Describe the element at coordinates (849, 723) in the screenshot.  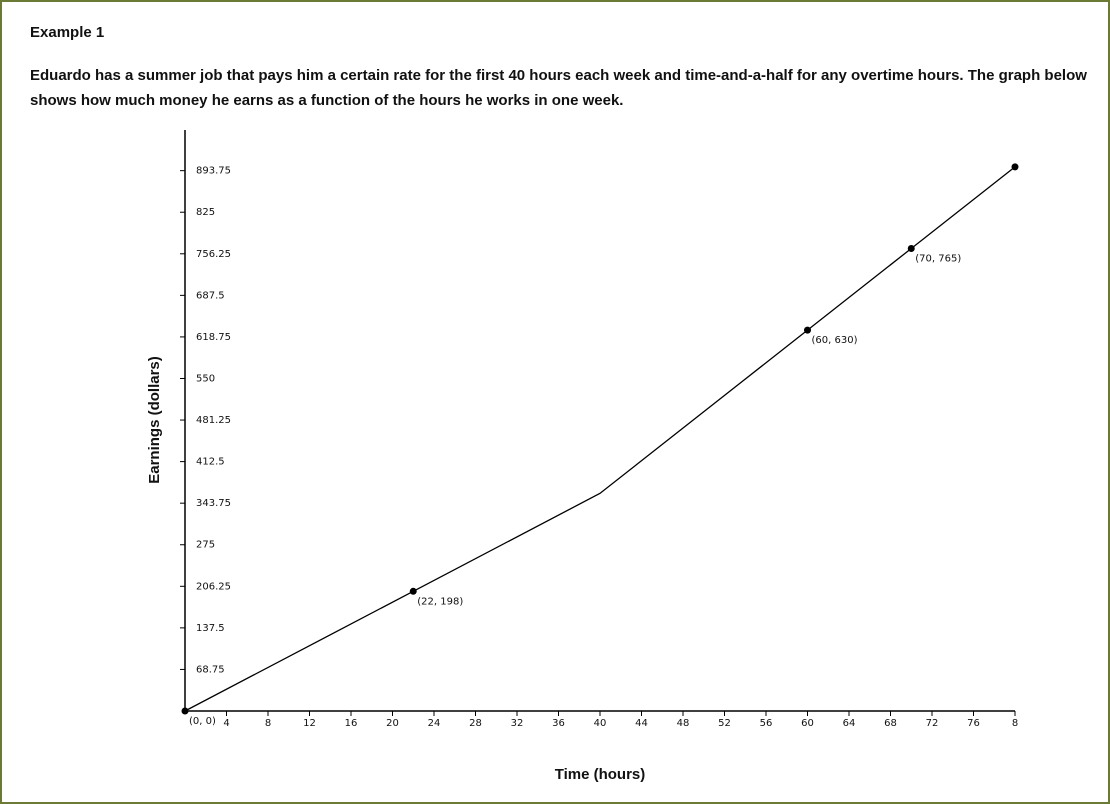
I see `x-tick-label: 64` at that location.